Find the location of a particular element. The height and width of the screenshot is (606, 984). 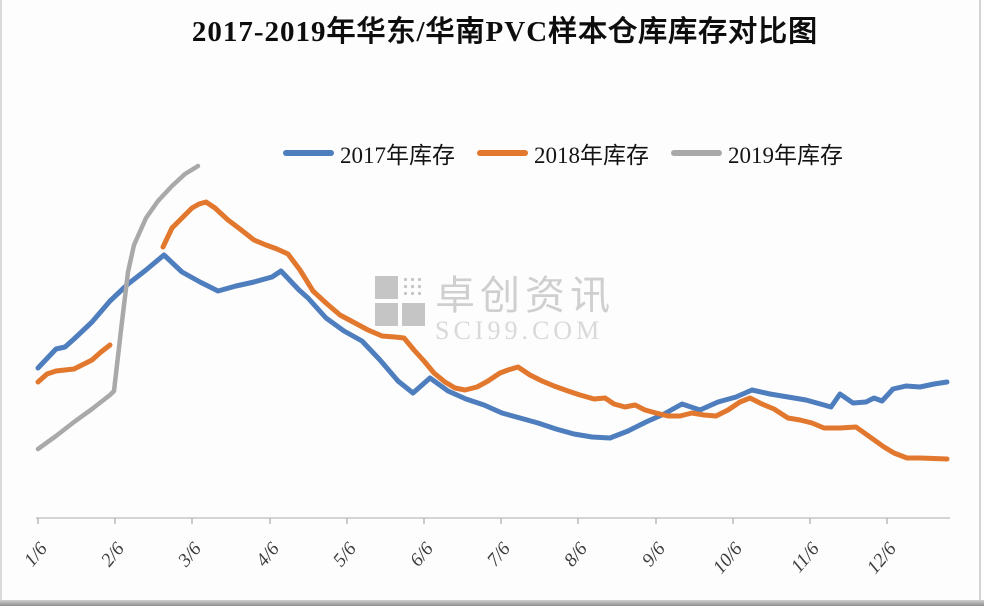

x-axis-tick-label: 5/6 is located at coordinates (345, 554).